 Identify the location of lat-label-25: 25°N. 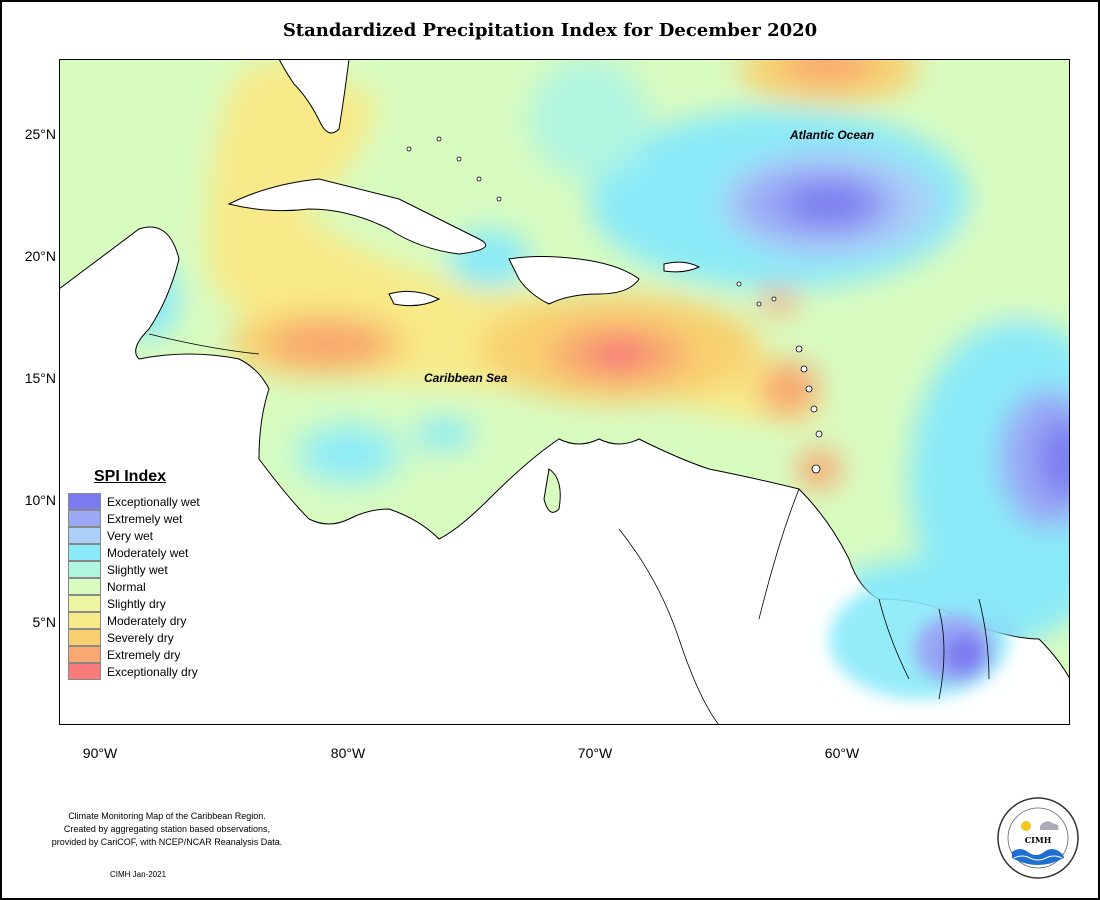
(40, 134).